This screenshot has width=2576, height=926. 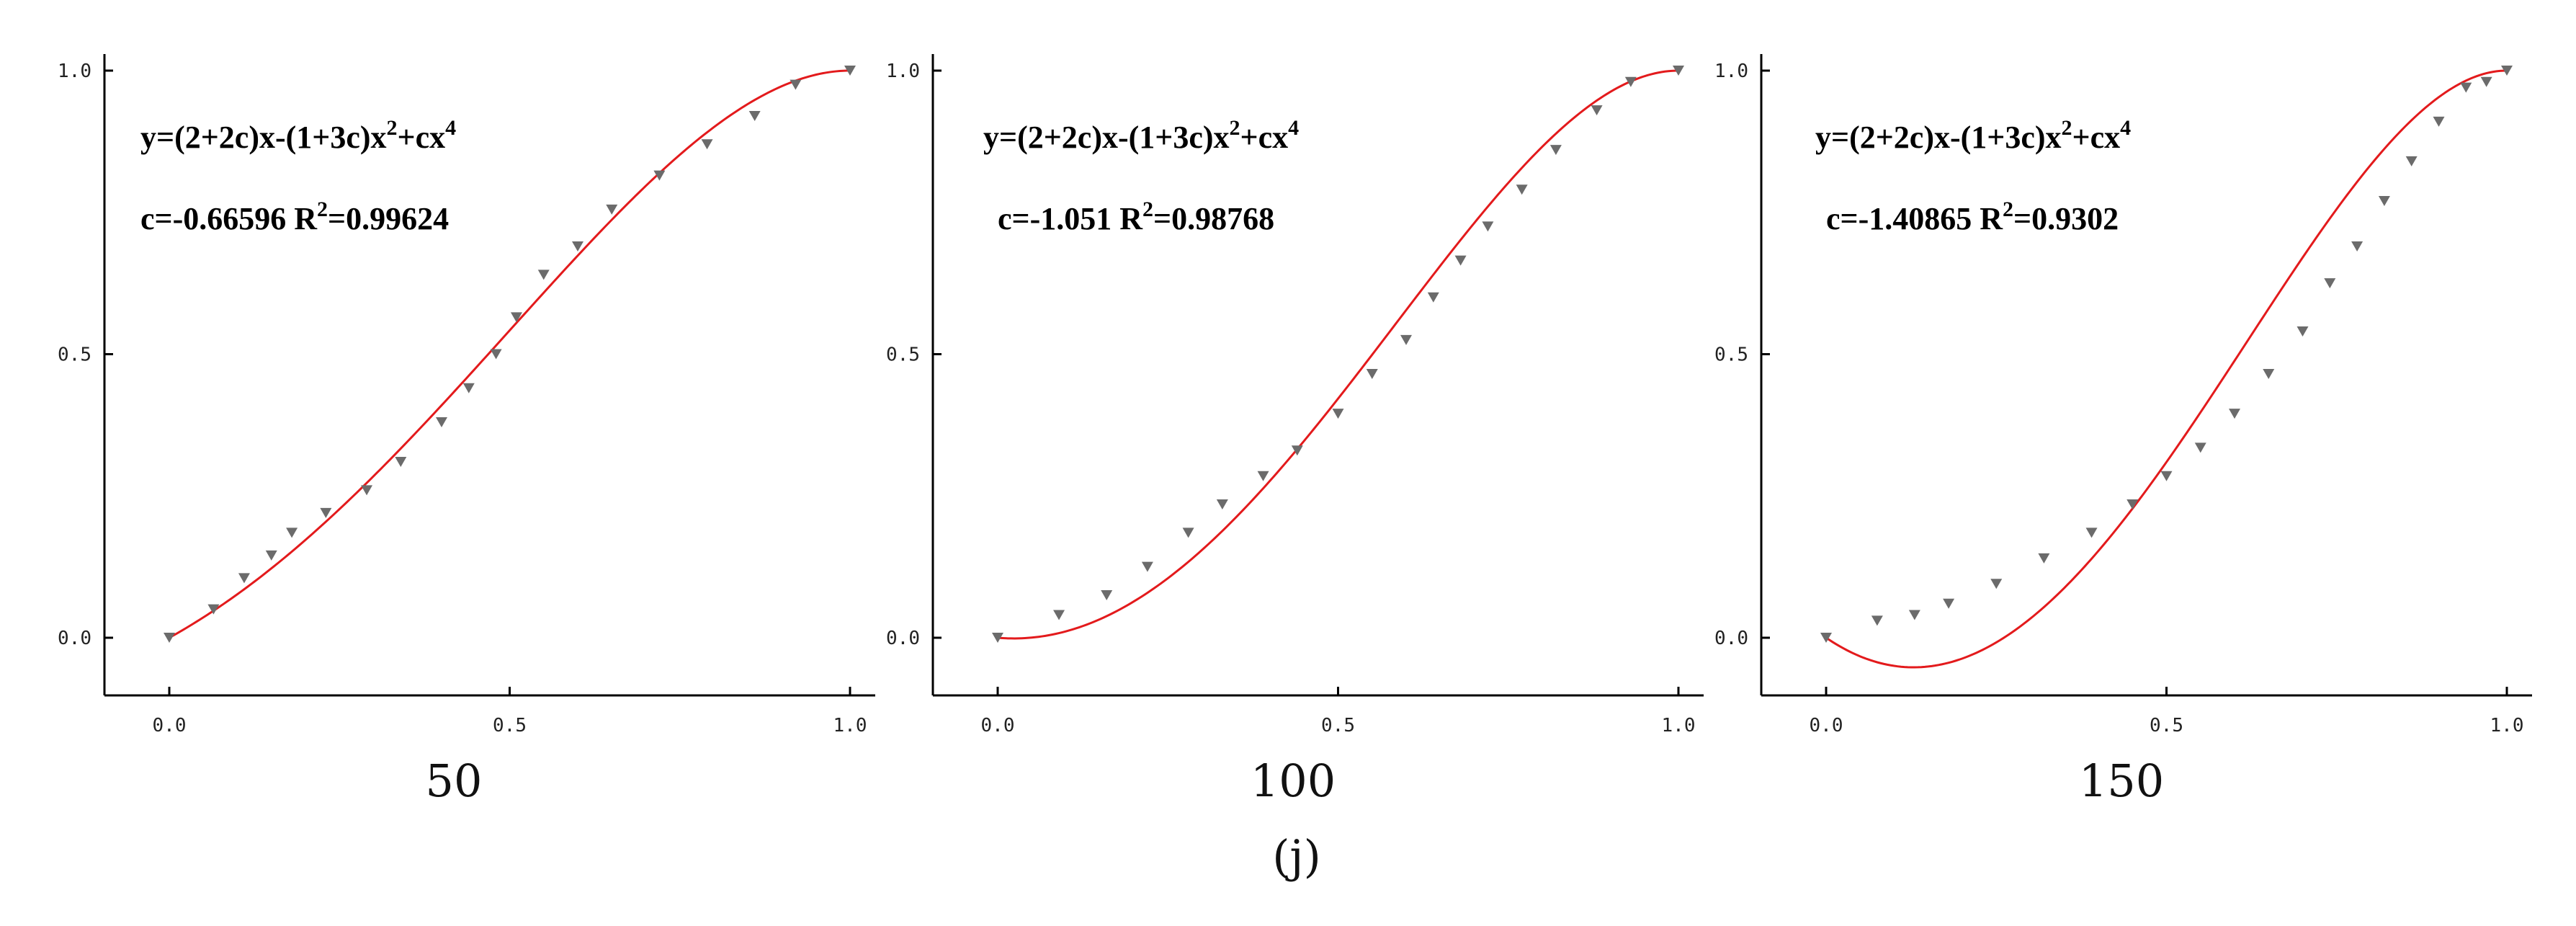 What do you see at coordinates (2066, 218) in the screenshot?
I see `r-squared-value: =0.9302` at bounding box center [2066, 218].